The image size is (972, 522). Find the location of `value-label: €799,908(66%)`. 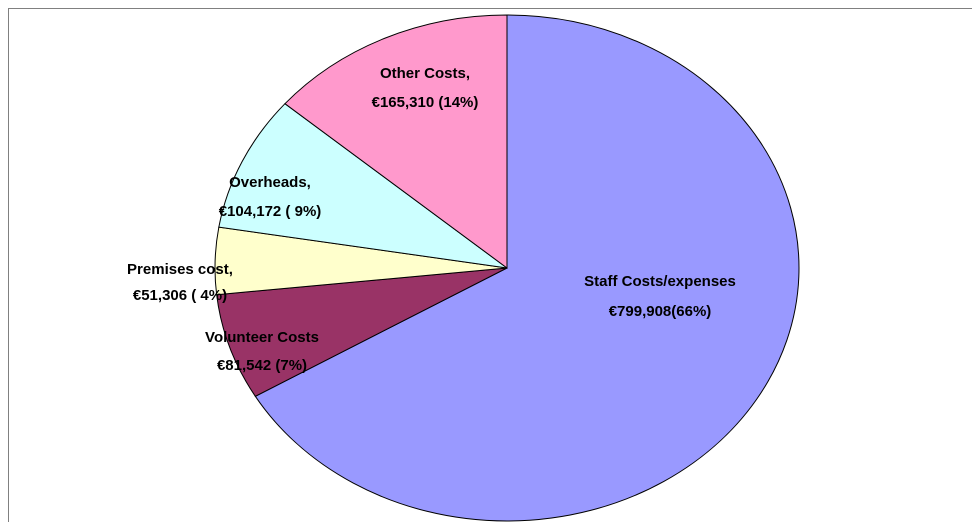

value-label: €799,908(66%) is located at coordinates (660, 311).